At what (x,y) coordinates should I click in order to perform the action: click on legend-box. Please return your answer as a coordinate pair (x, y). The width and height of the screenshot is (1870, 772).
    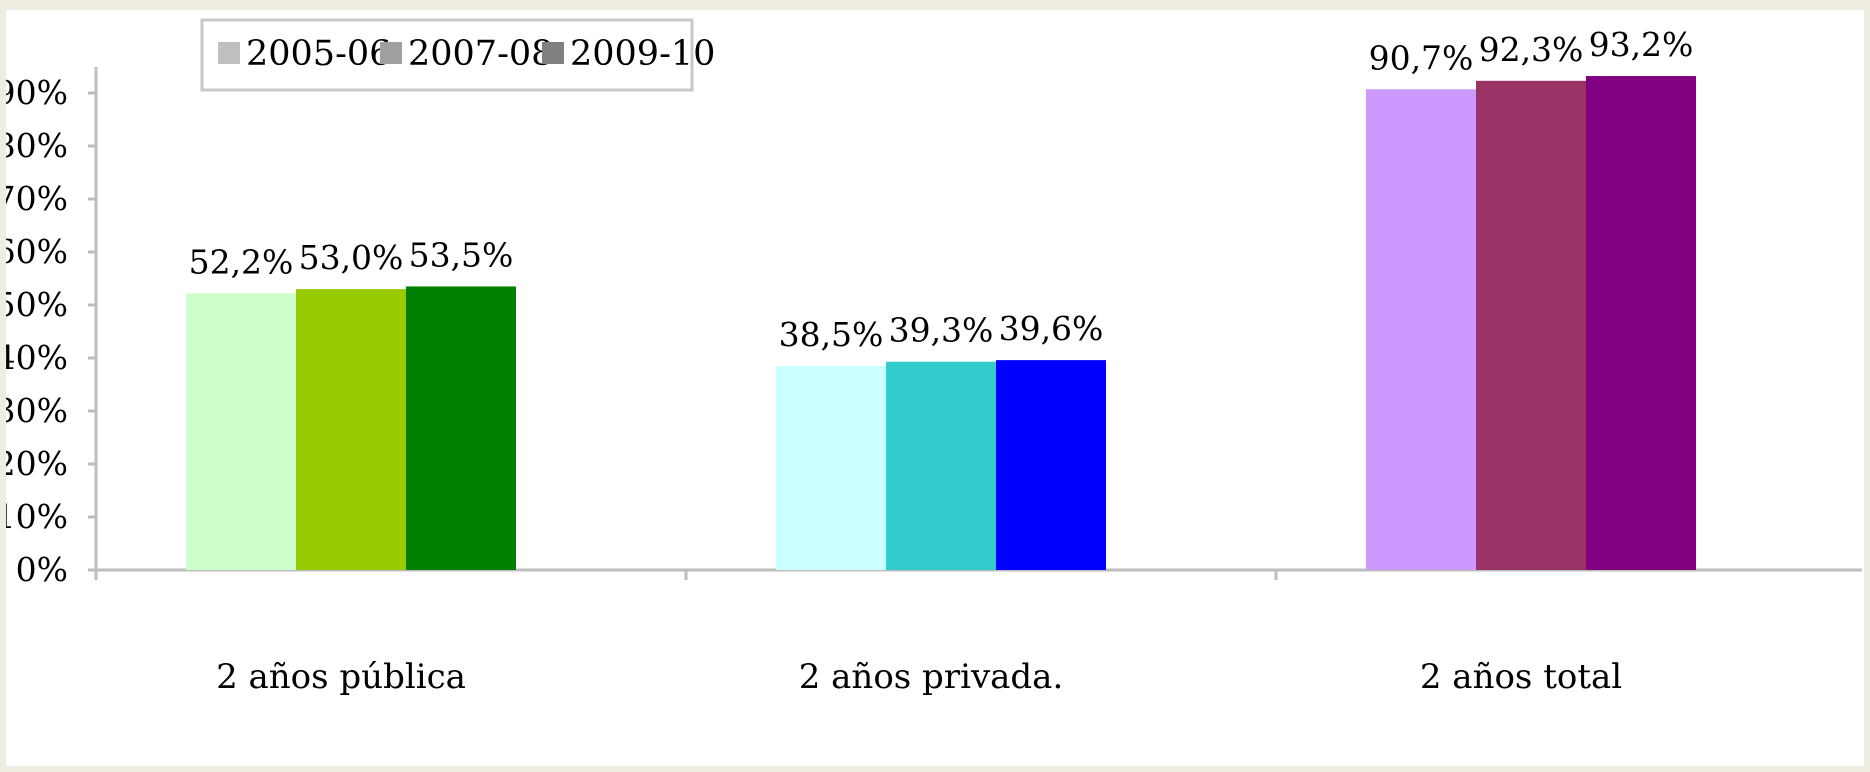
    Looking at the image, I should click on (447, 55).